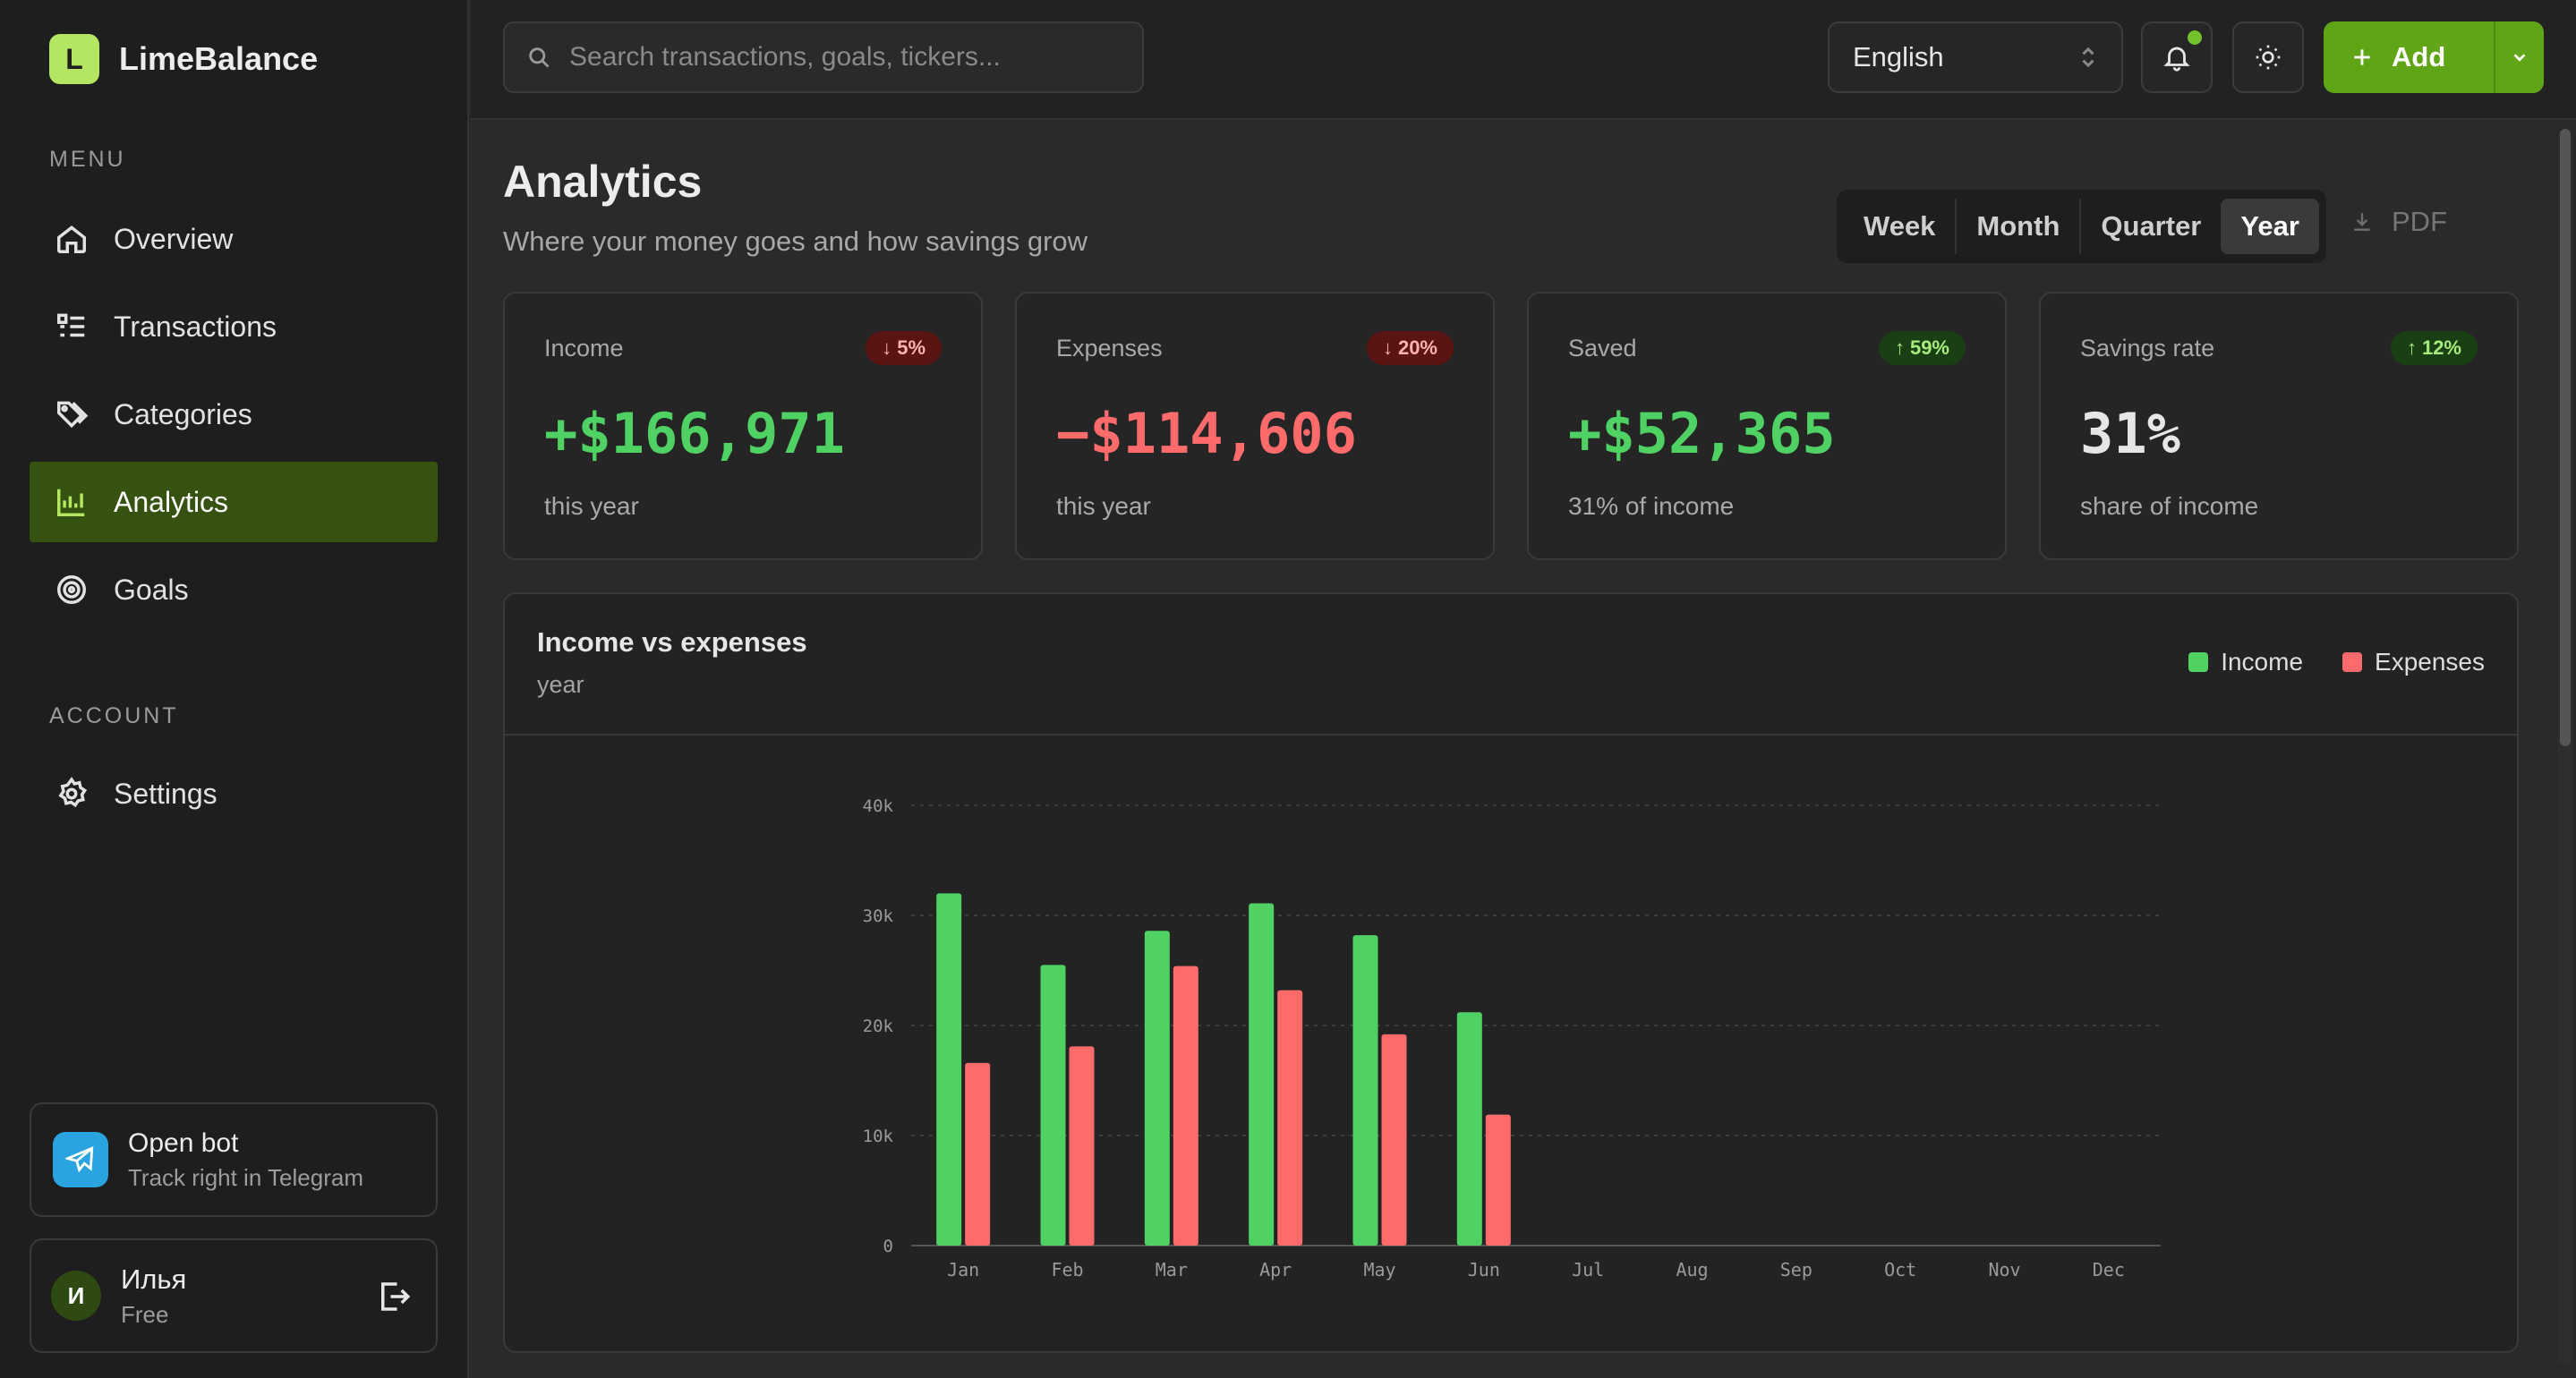 This screenshot has height=1378, width=2576. Describe the element at coordinates (694, 434) in the screenshot. I see `kpi-value: +$166,971` at that location.